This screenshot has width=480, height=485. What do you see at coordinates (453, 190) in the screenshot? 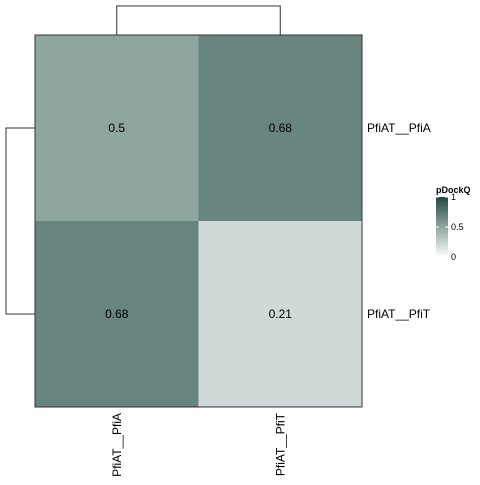
I see `legend-title: pDockQ` at bounding box center [453, 190].